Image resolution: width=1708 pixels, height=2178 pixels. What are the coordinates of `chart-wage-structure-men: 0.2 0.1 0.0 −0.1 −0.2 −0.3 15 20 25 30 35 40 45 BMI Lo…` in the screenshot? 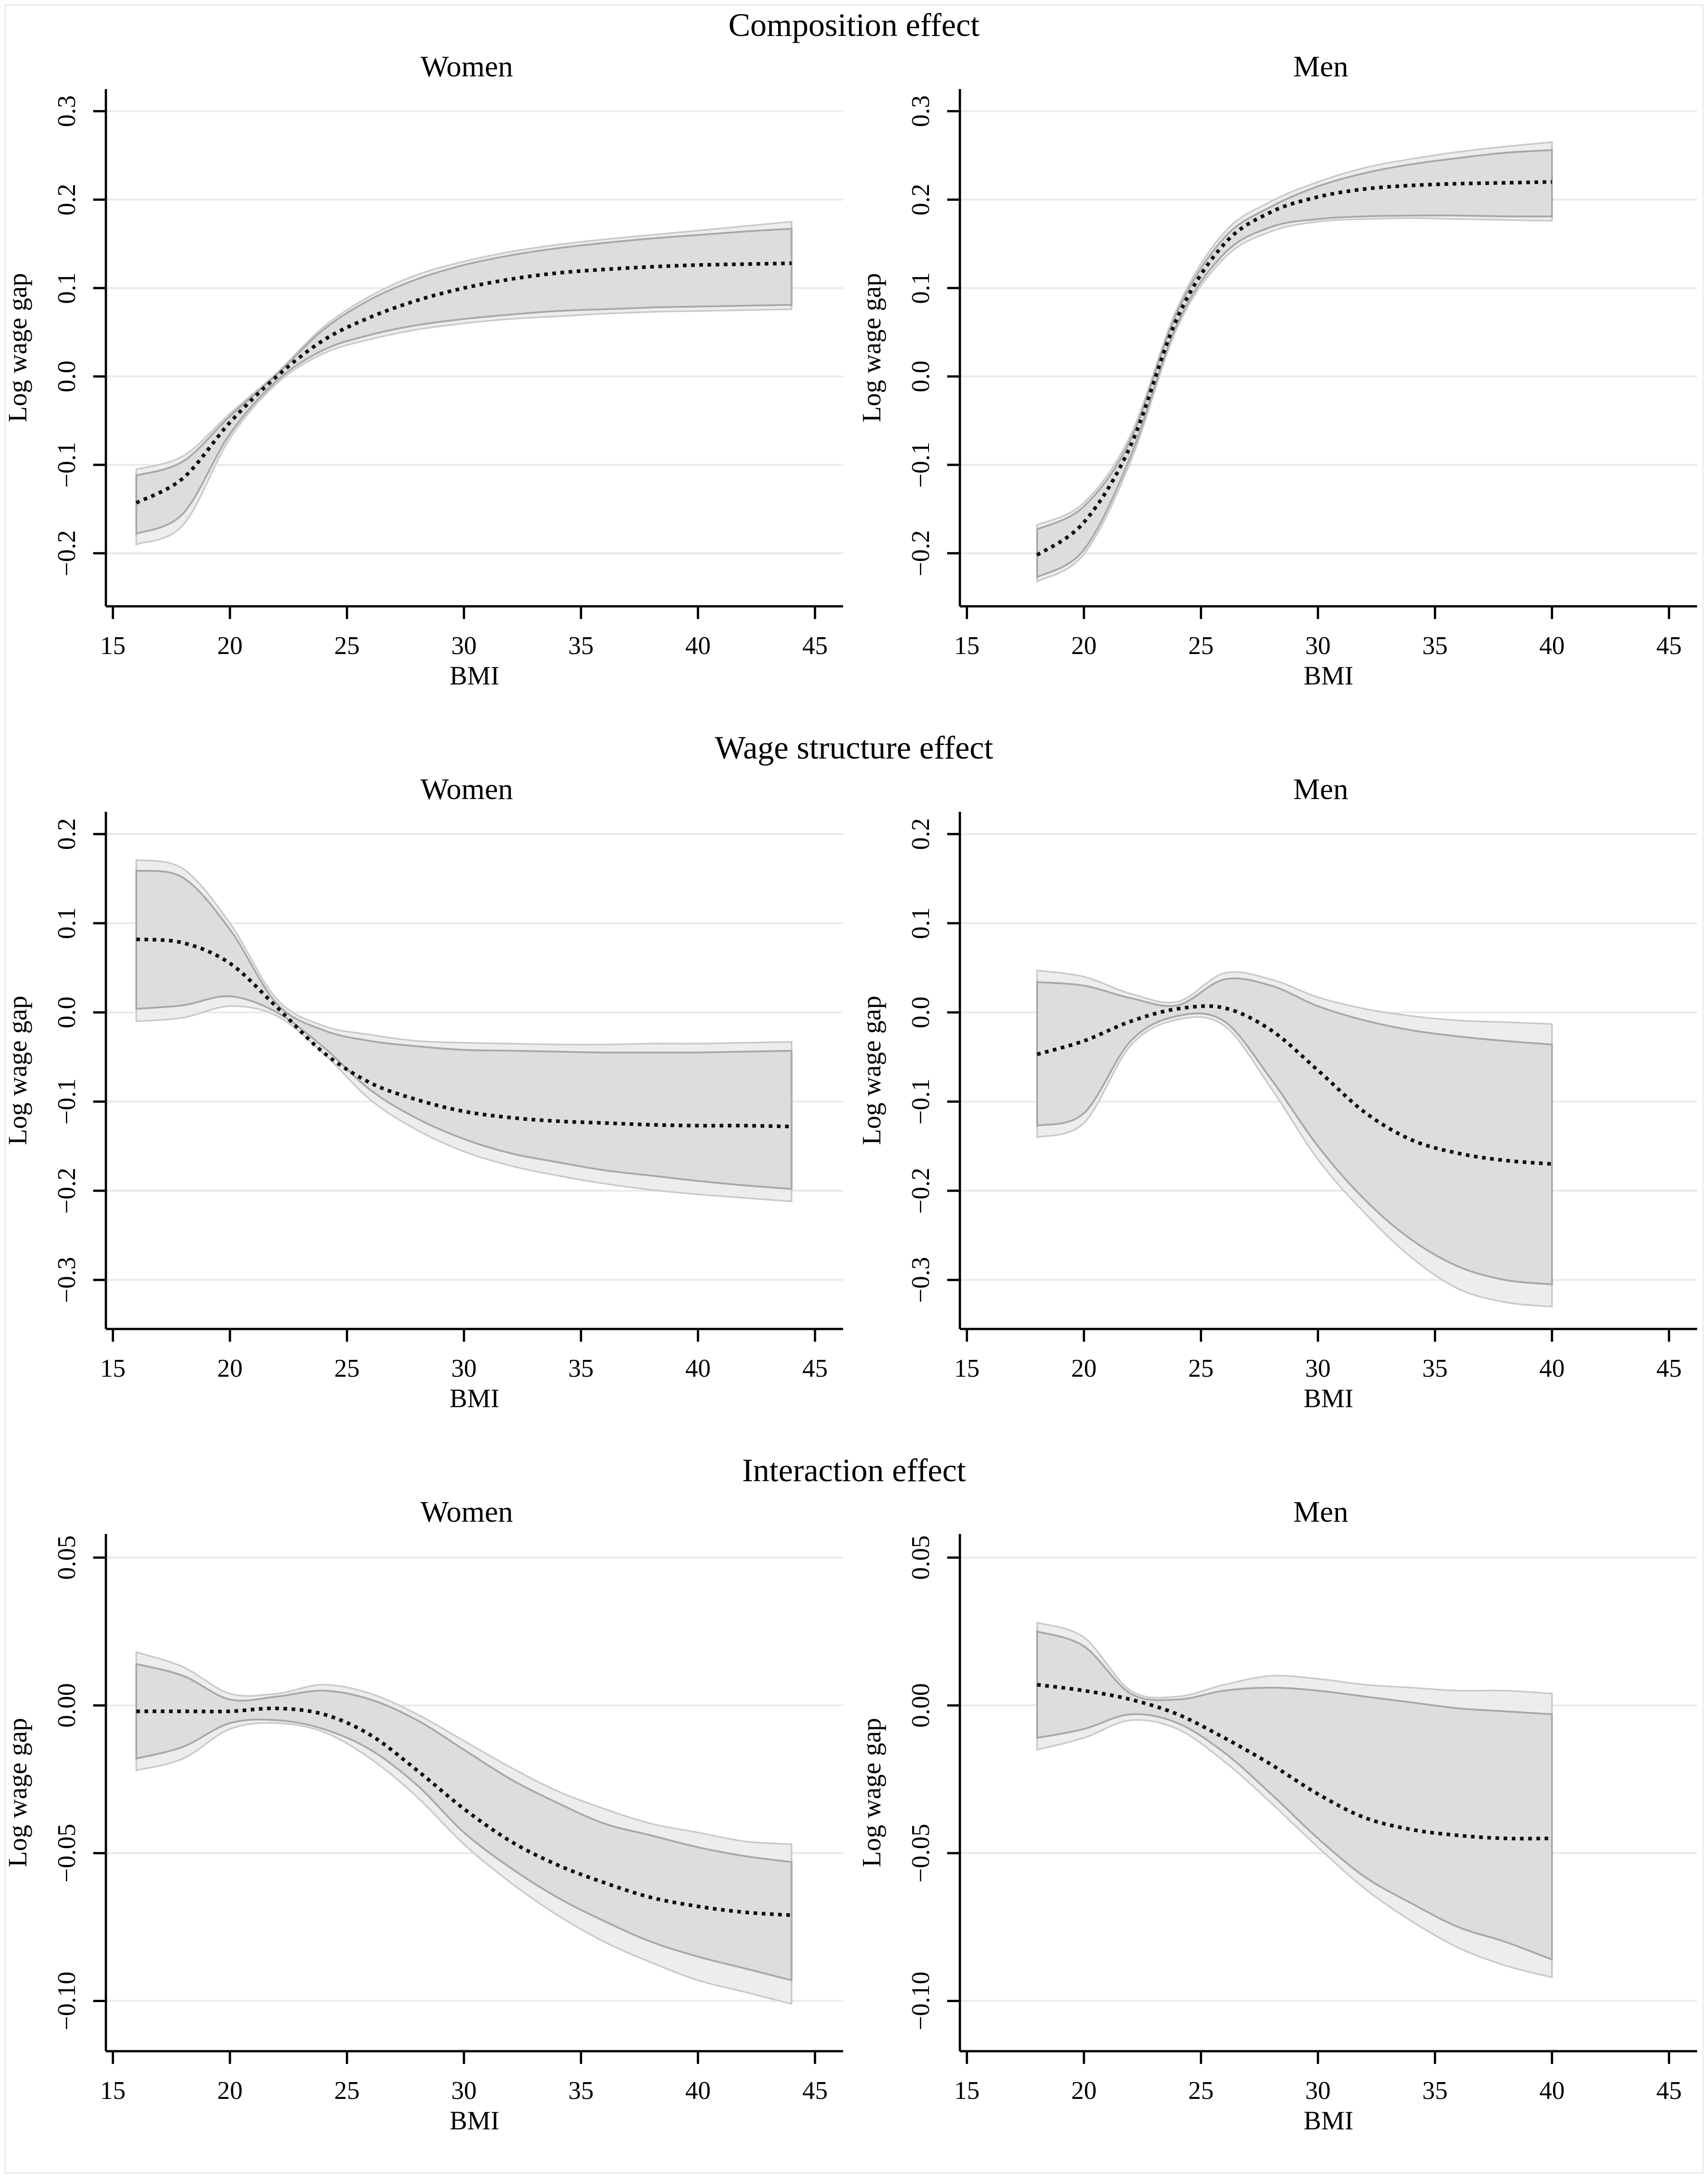 It's located at (1277, 1112).